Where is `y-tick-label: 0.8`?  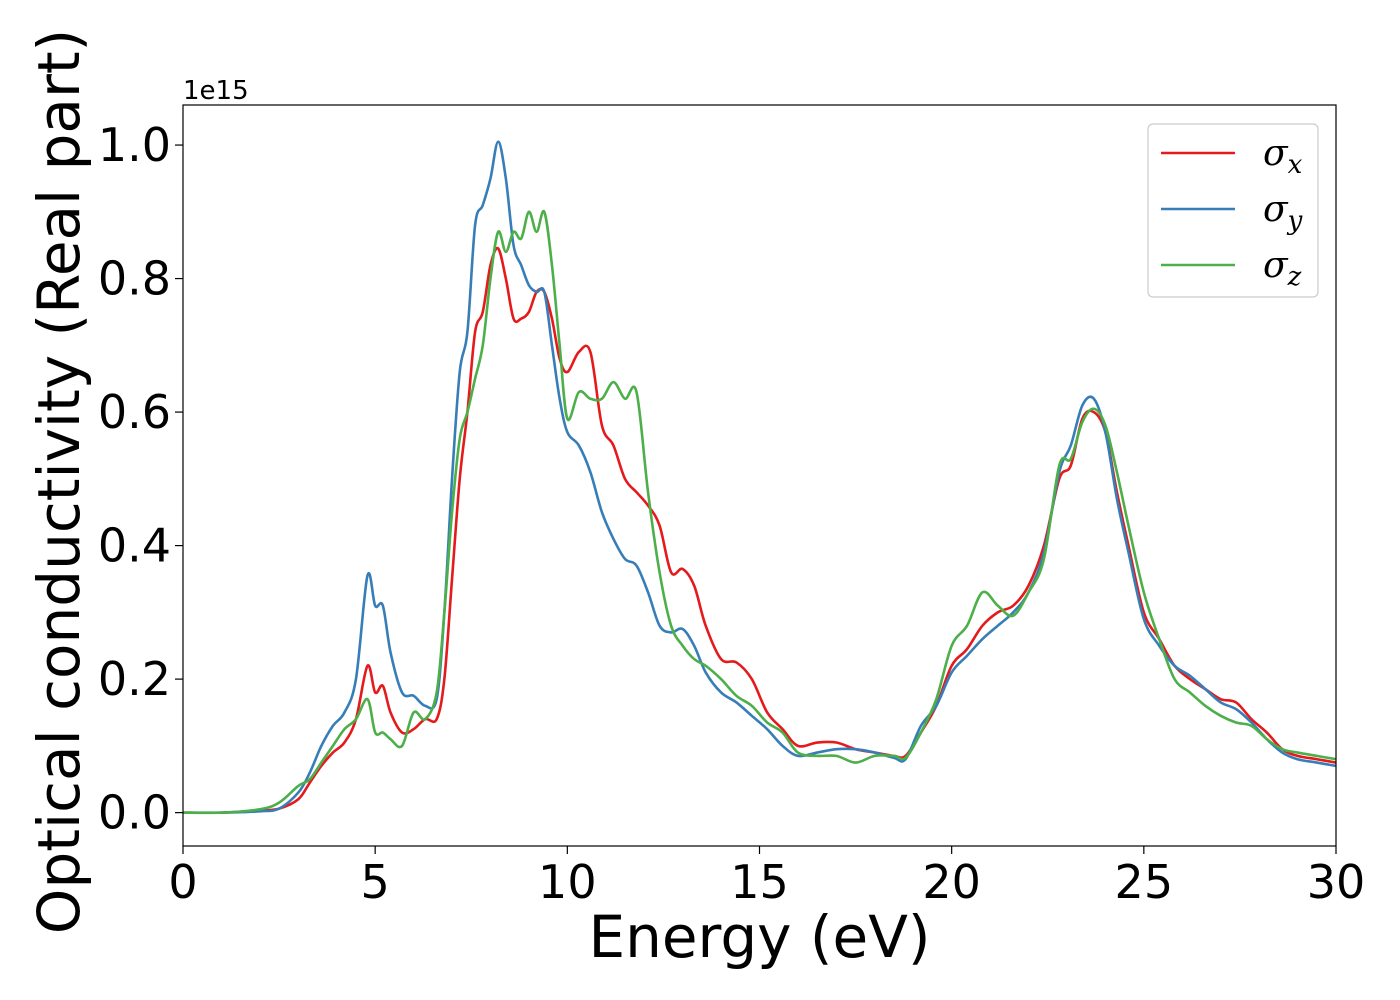
y-tick-label: 0.8 is located at coordinates (134, 279).